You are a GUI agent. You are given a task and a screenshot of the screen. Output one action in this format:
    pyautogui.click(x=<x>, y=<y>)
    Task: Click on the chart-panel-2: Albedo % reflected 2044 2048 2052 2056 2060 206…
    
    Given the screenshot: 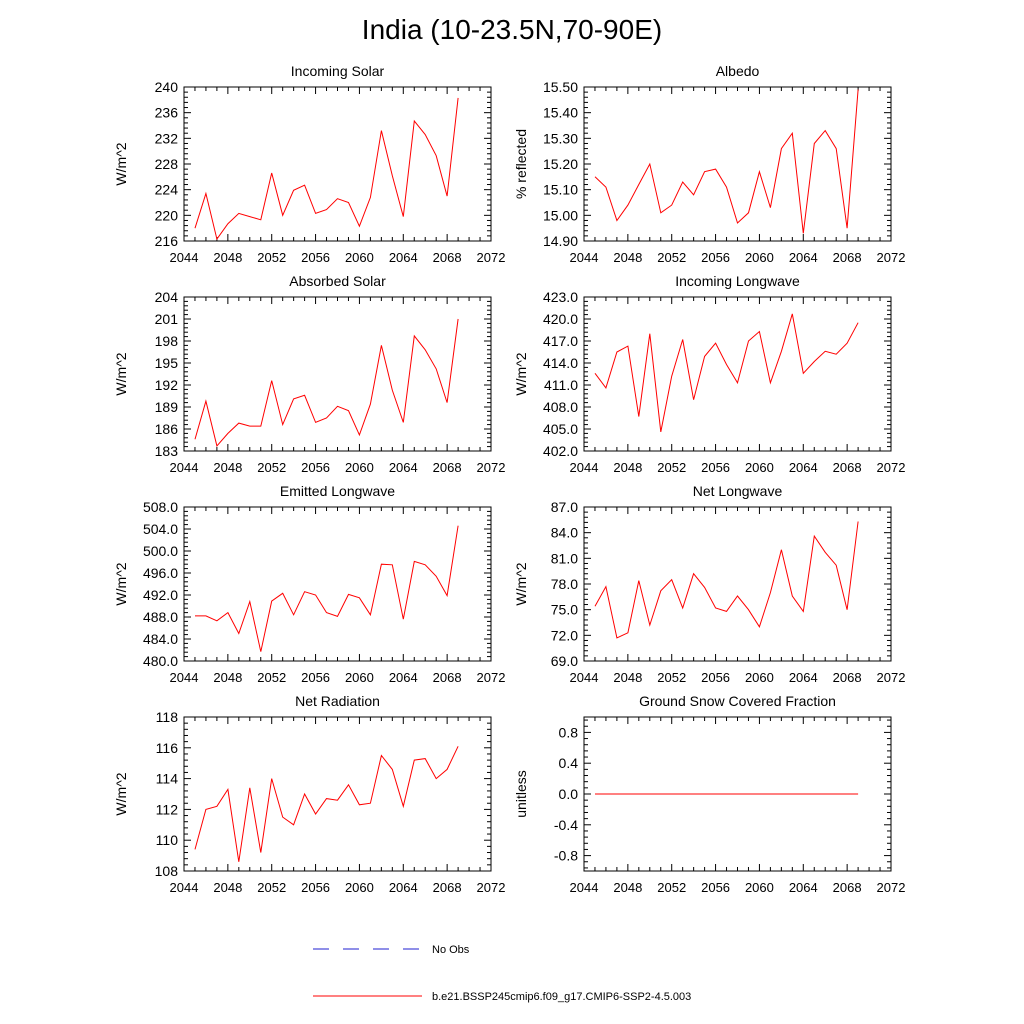 What is the action you would take?
    pyautogui.click(x=709, y=164)
    